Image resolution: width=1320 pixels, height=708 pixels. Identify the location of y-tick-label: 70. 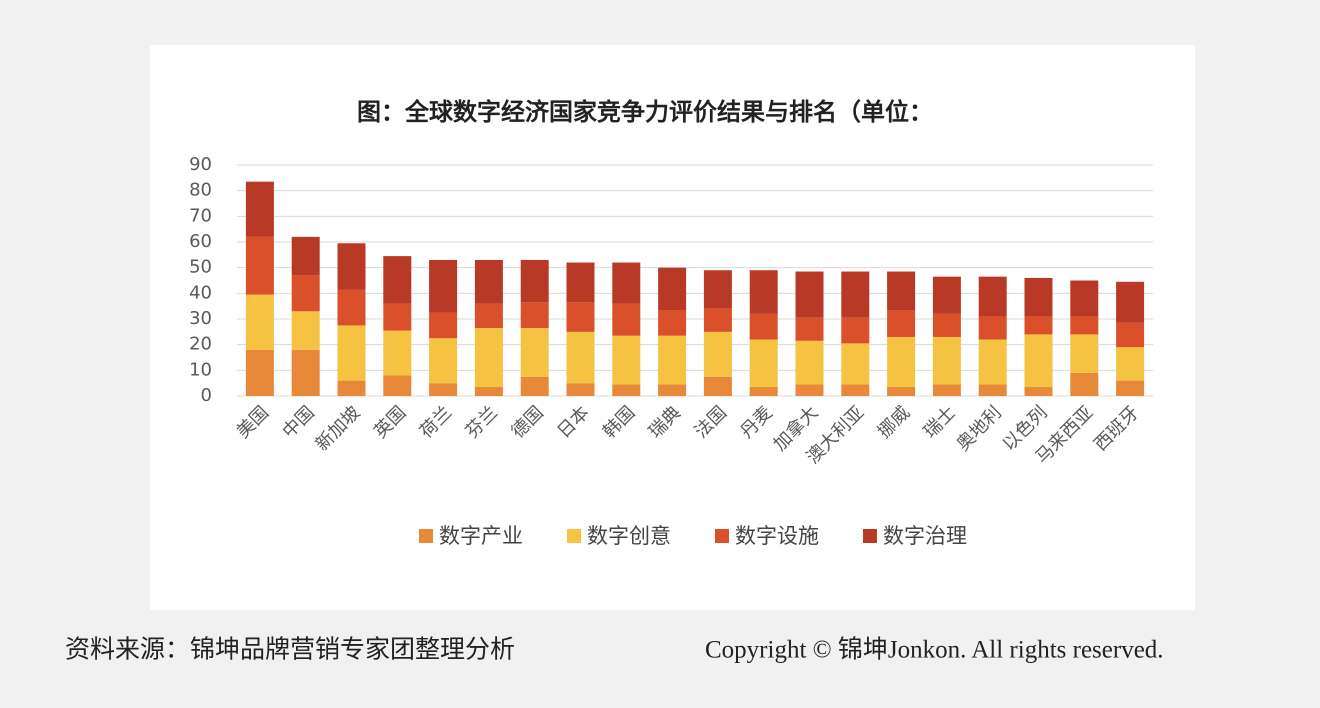
(200, 215).